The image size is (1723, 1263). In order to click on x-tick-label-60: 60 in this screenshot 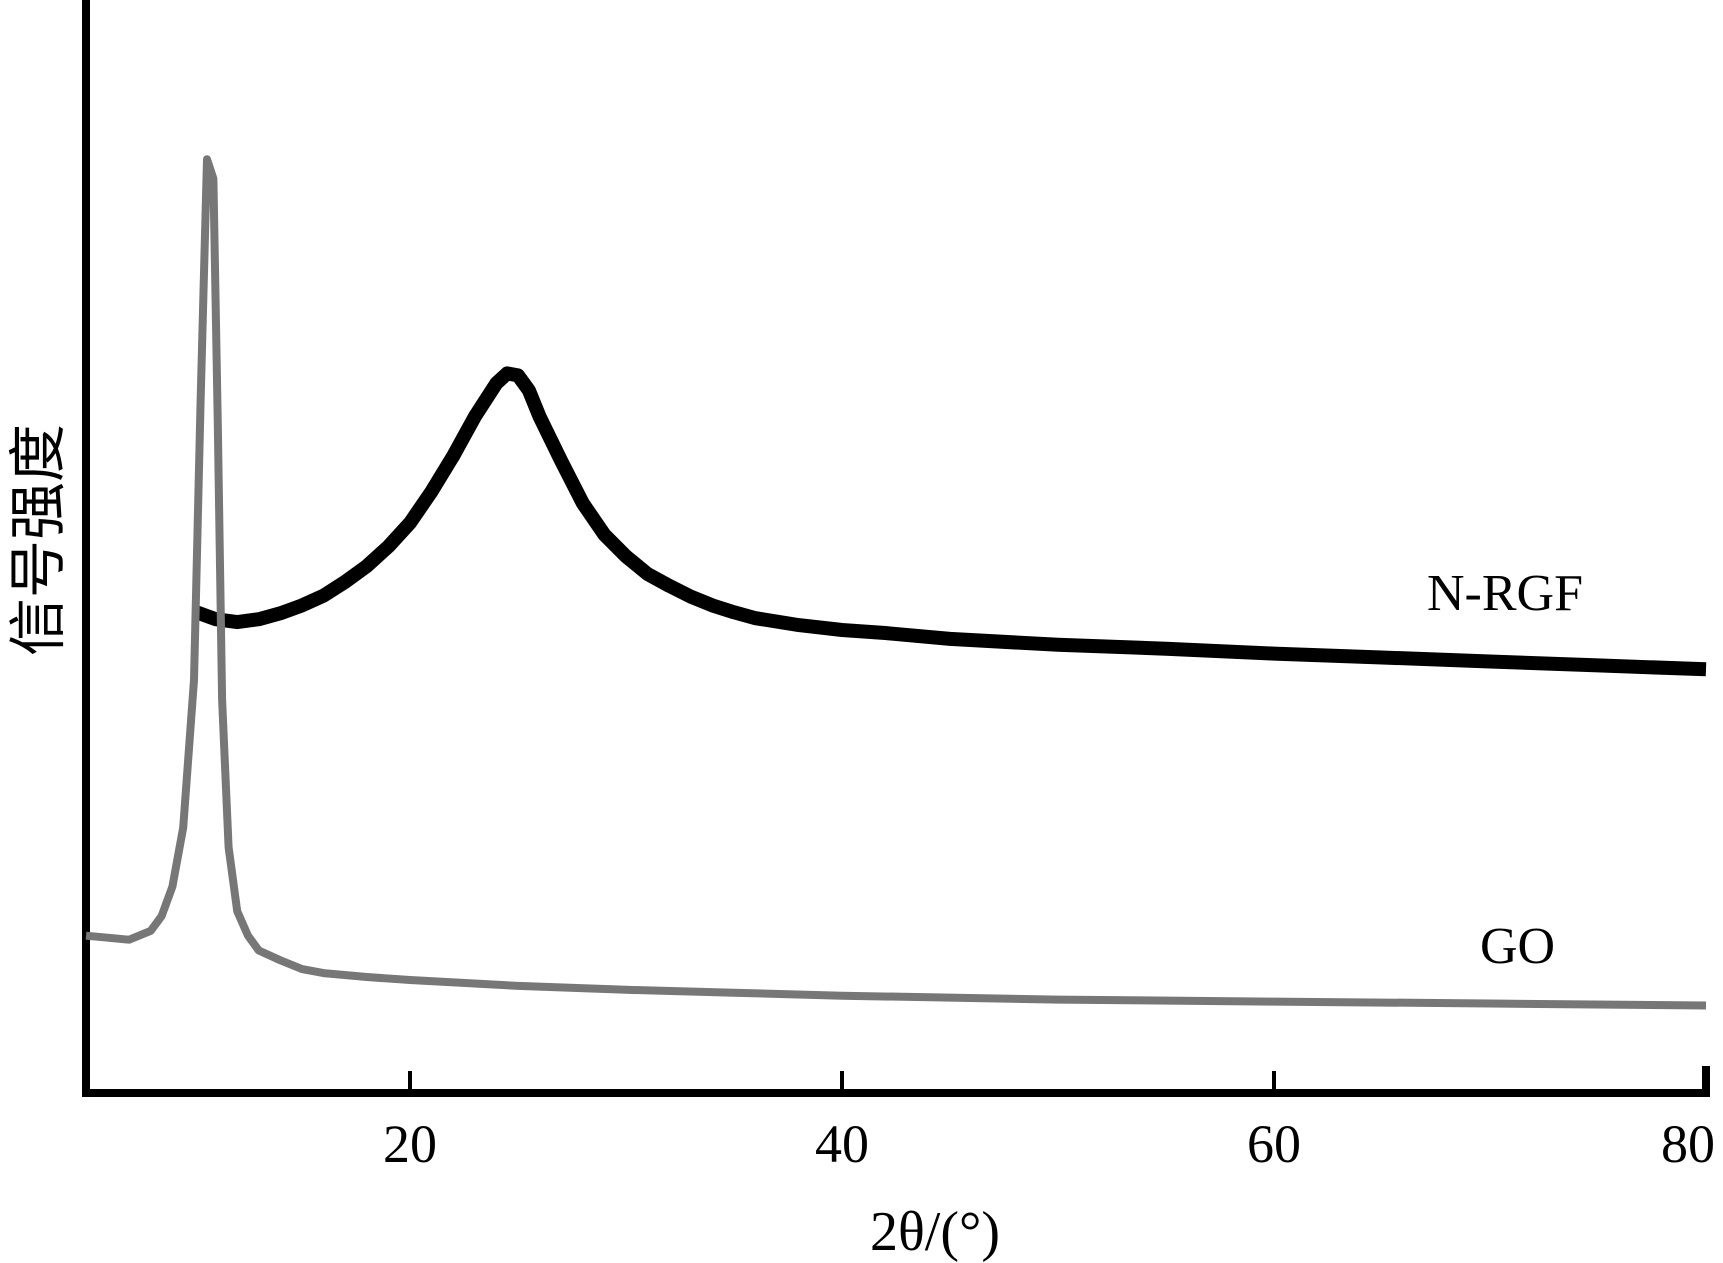, I will do `click(1274, 1144)`.